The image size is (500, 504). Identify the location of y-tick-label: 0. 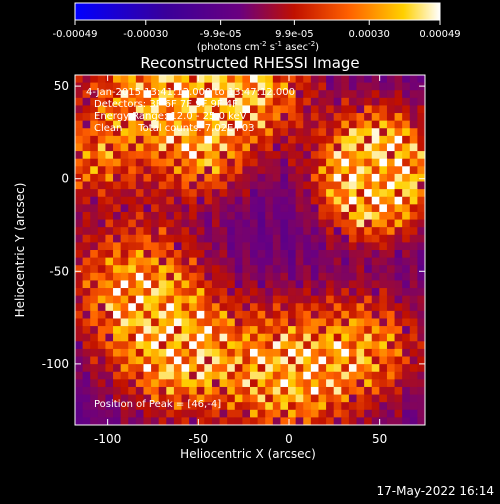
(65, 179).